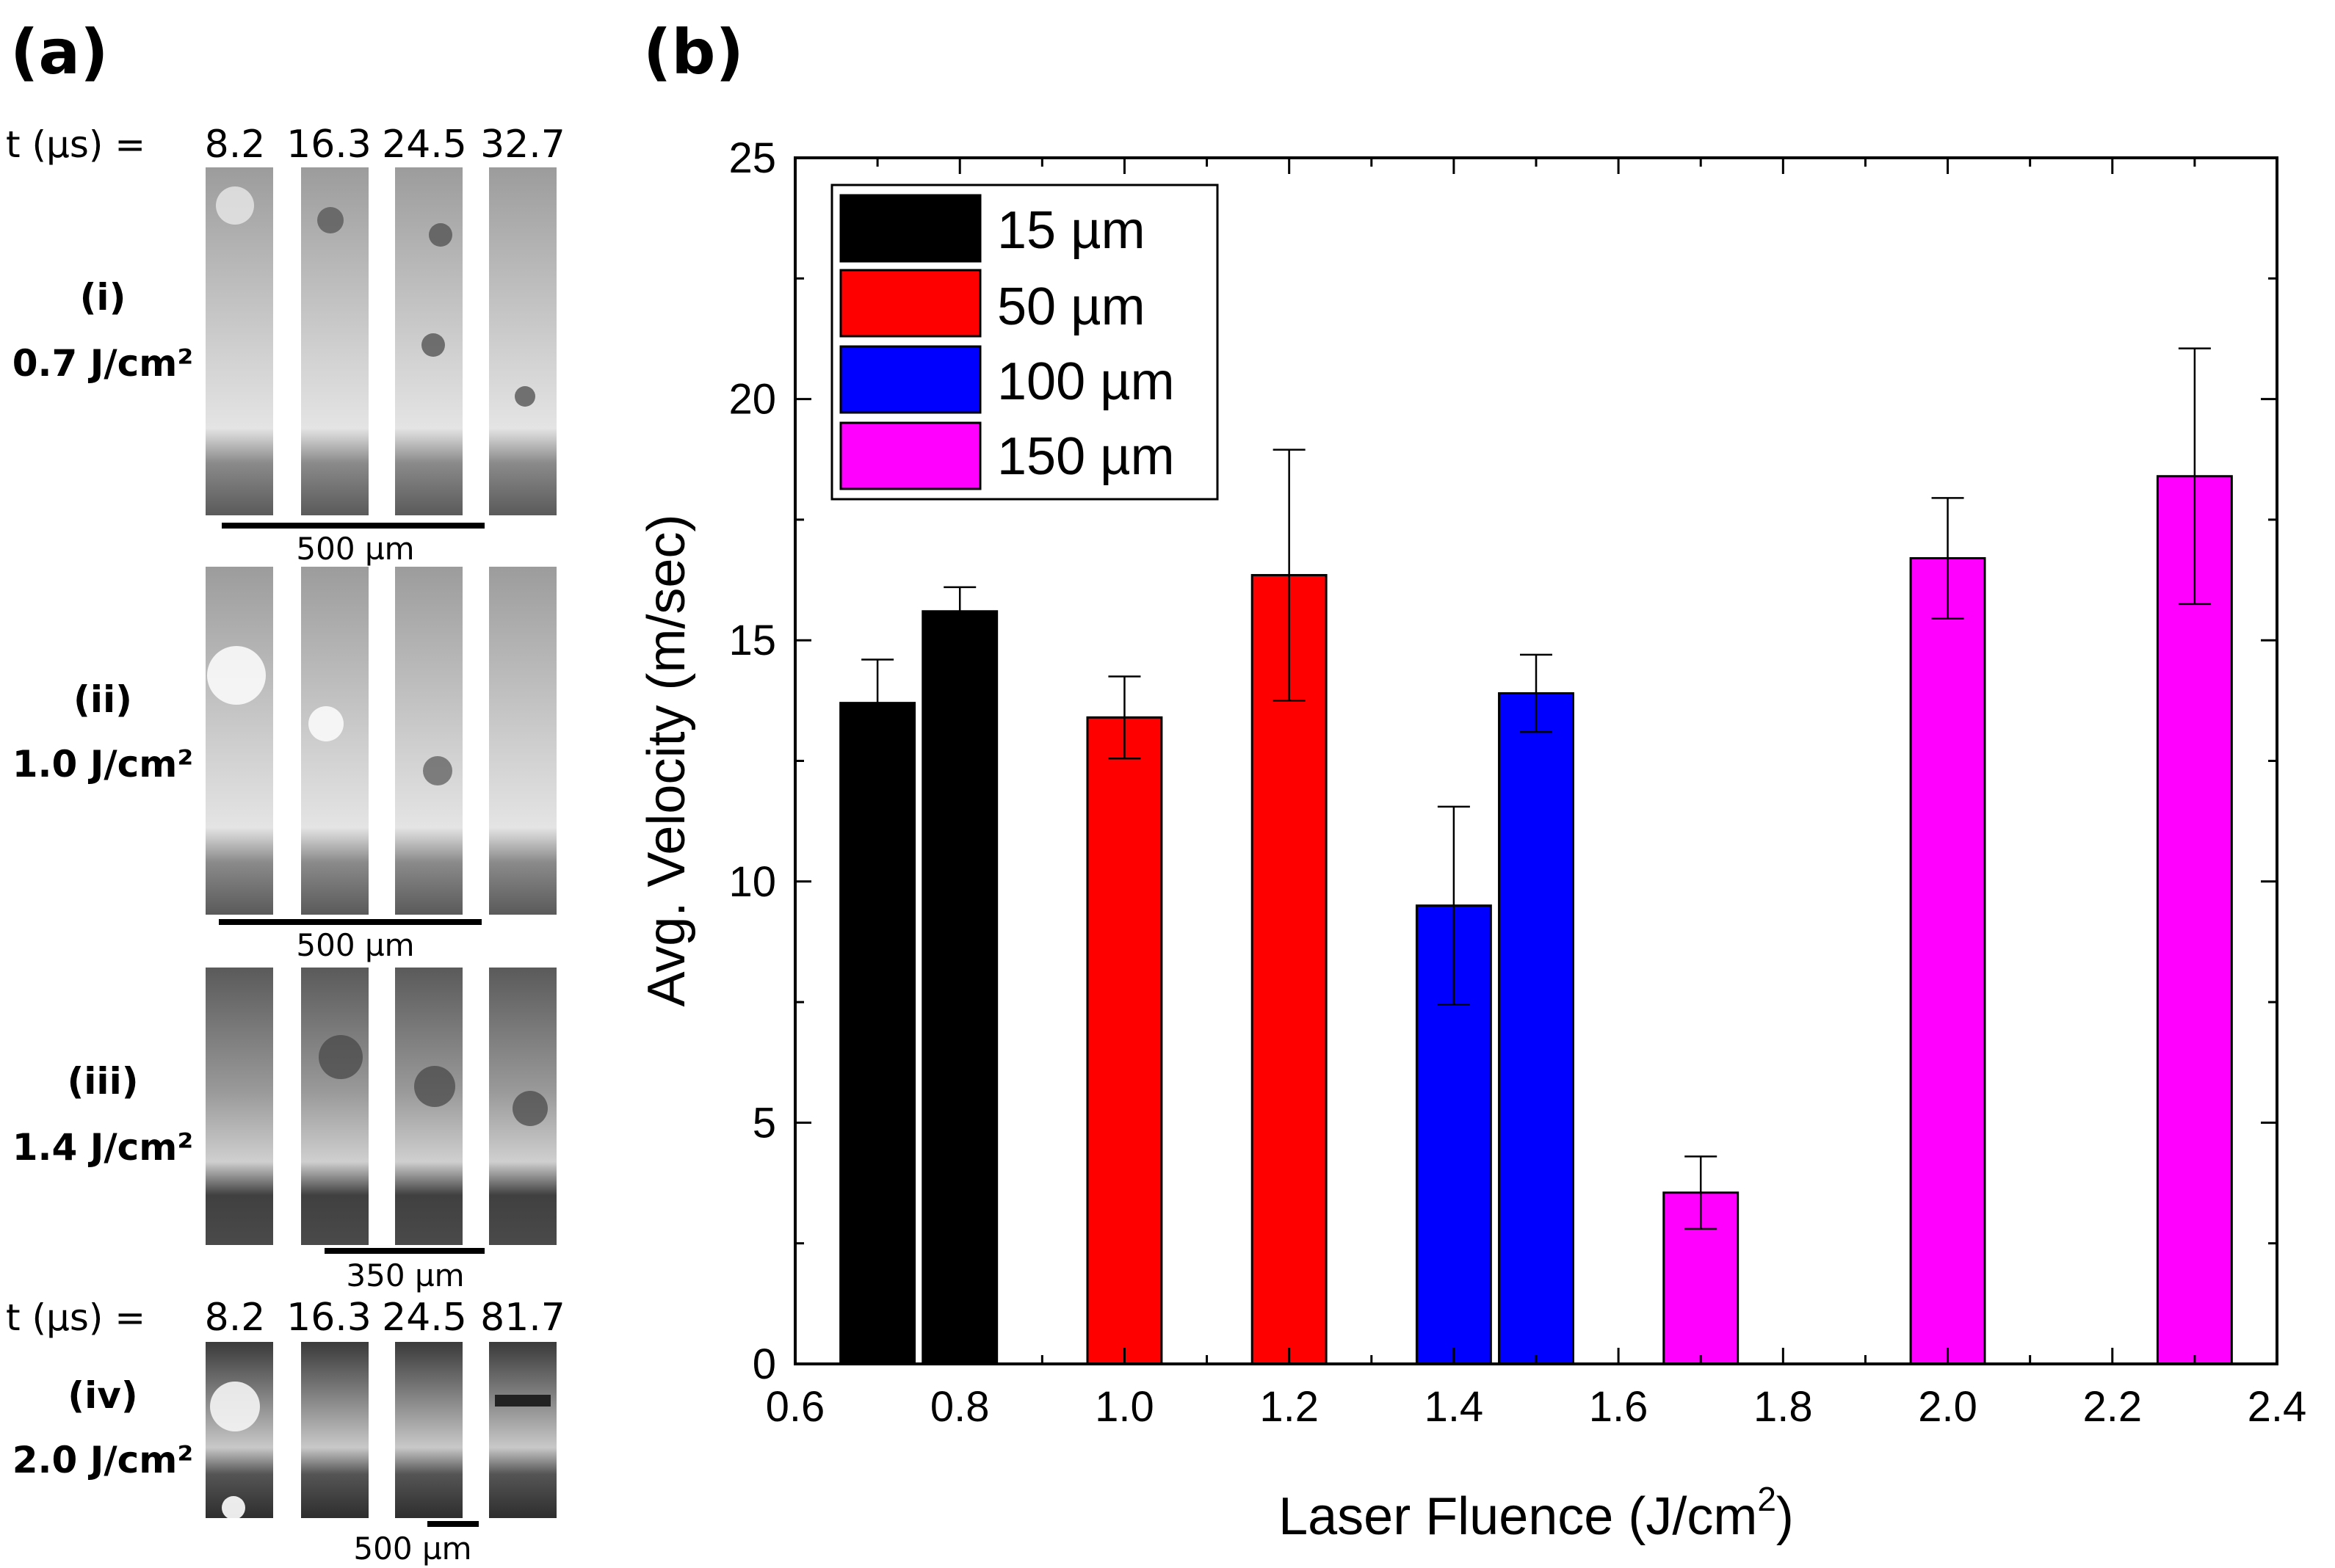 The height and width of the screenshot is (1568, 2335). I want to click on time-label-top-3: 24.5, so click(425, 145).